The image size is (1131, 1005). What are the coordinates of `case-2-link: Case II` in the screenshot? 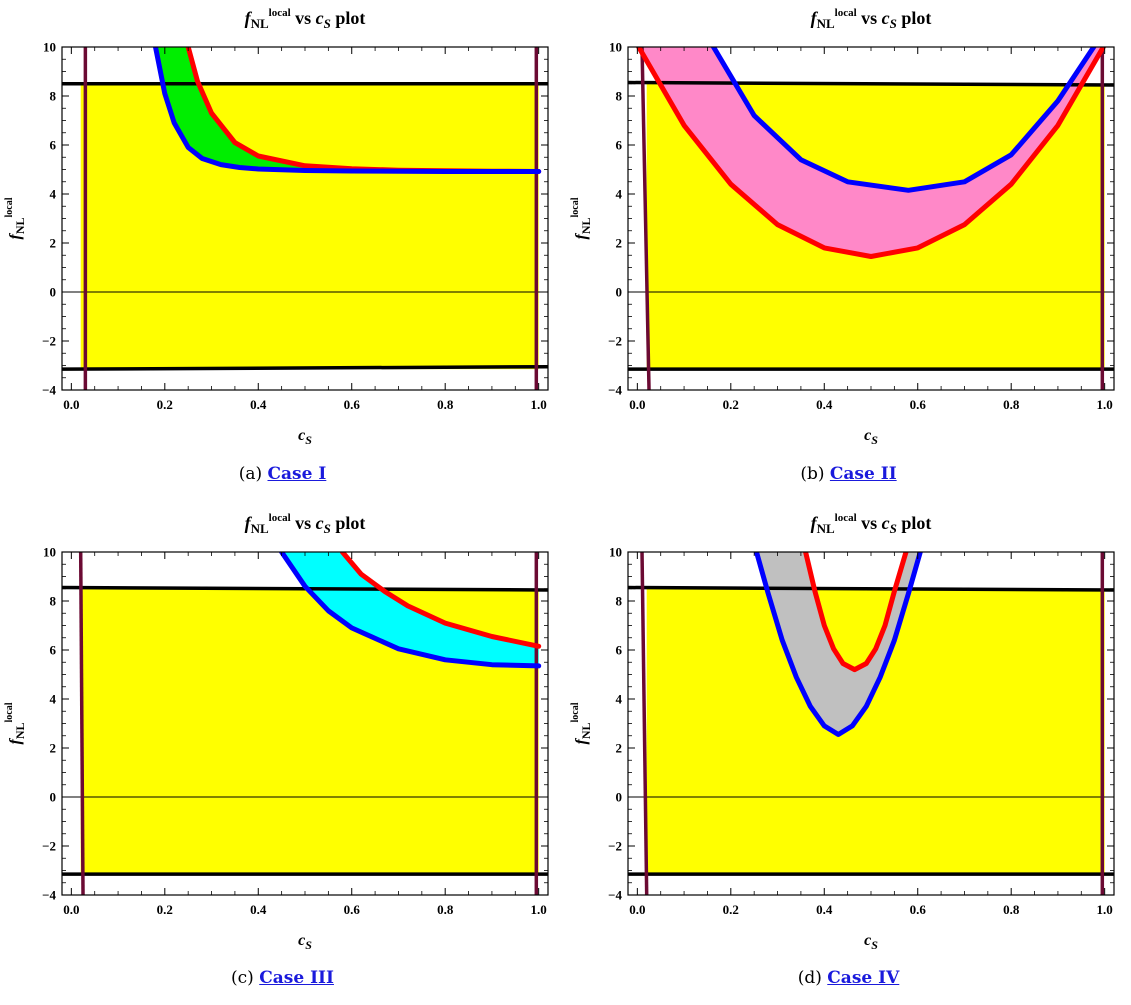 It's located at (863, 474).